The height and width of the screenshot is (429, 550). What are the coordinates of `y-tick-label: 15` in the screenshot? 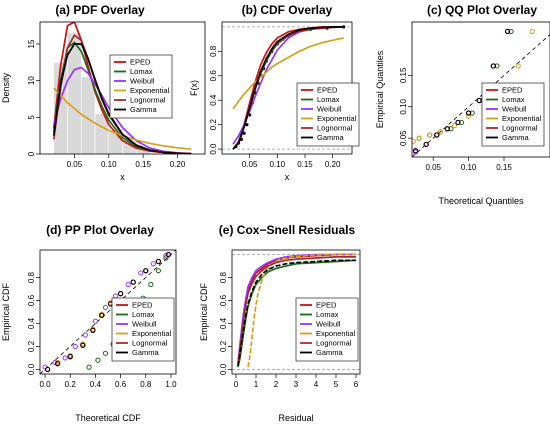 It's located at (31, 43).